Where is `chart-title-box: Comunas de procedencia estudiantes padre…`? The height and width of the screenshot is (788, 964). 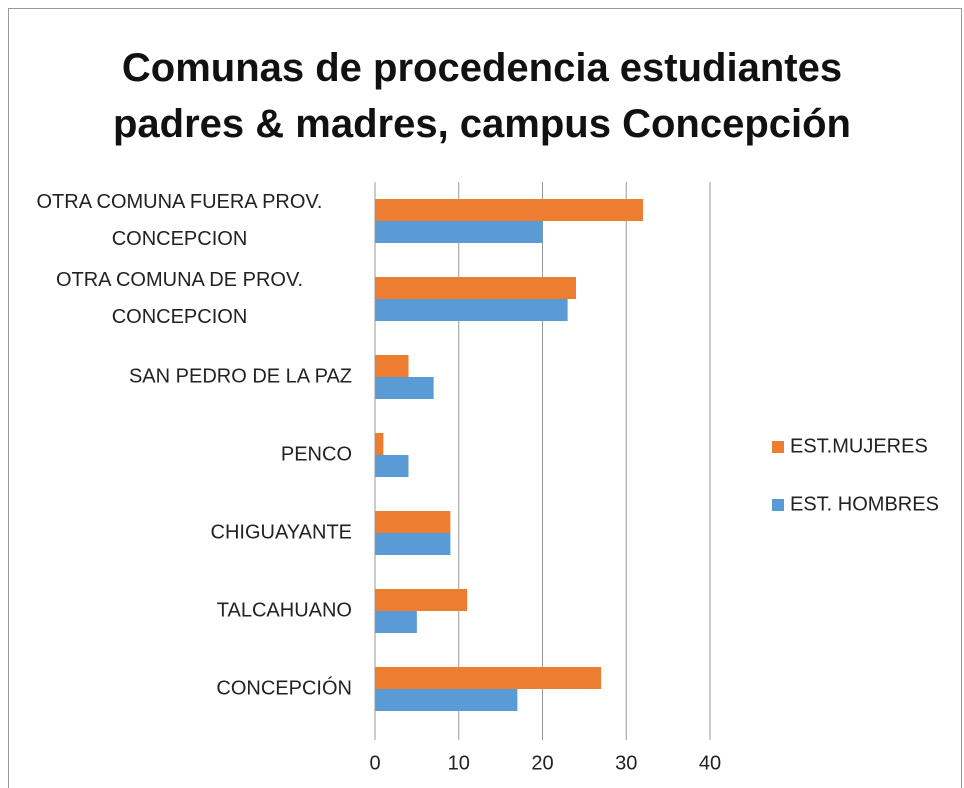 chart-title-box: Comunas de procedencia estudiantes padre… is located at coordinates (482, 96).